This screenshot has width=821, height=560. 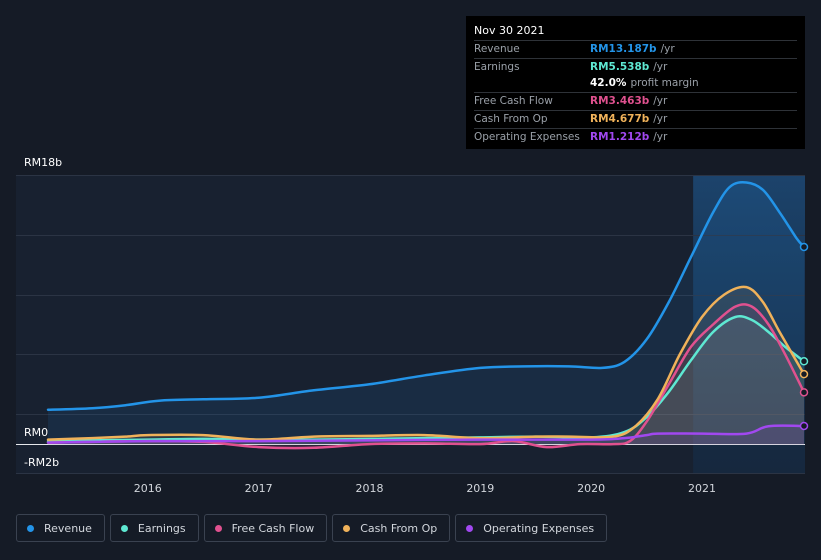 I want to click on x-tick-label: 2017, so click(x=259, y=488).